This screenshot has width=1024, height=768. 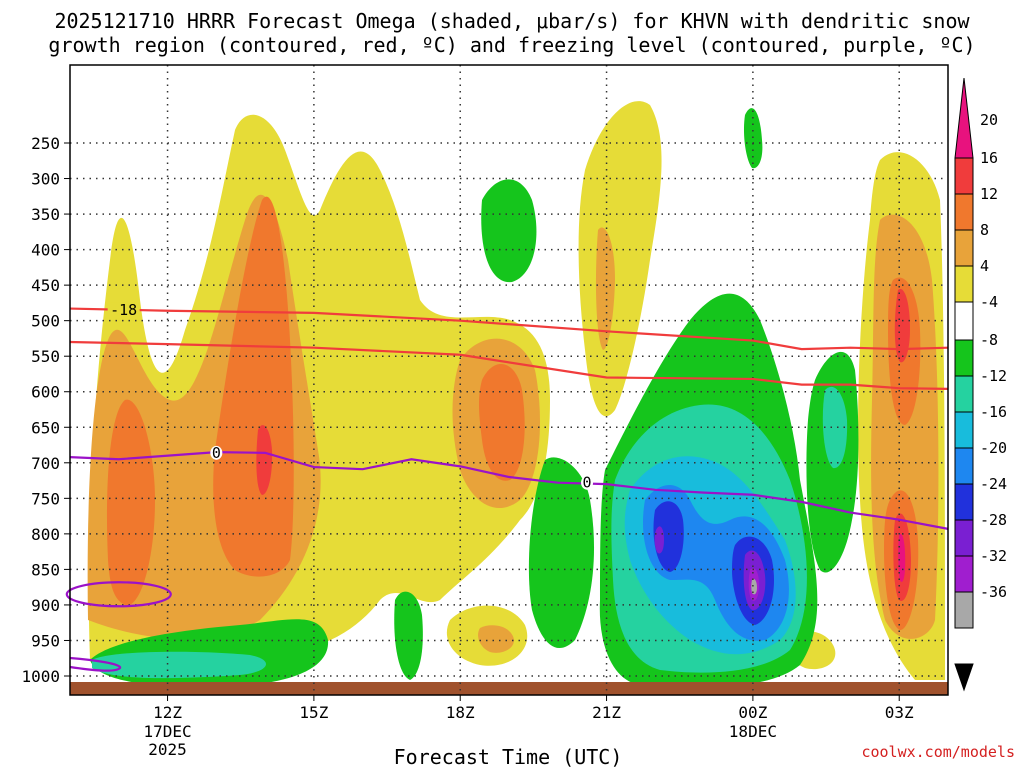 I want to click on y-tick-label: 650, so click(x=45, y=427).